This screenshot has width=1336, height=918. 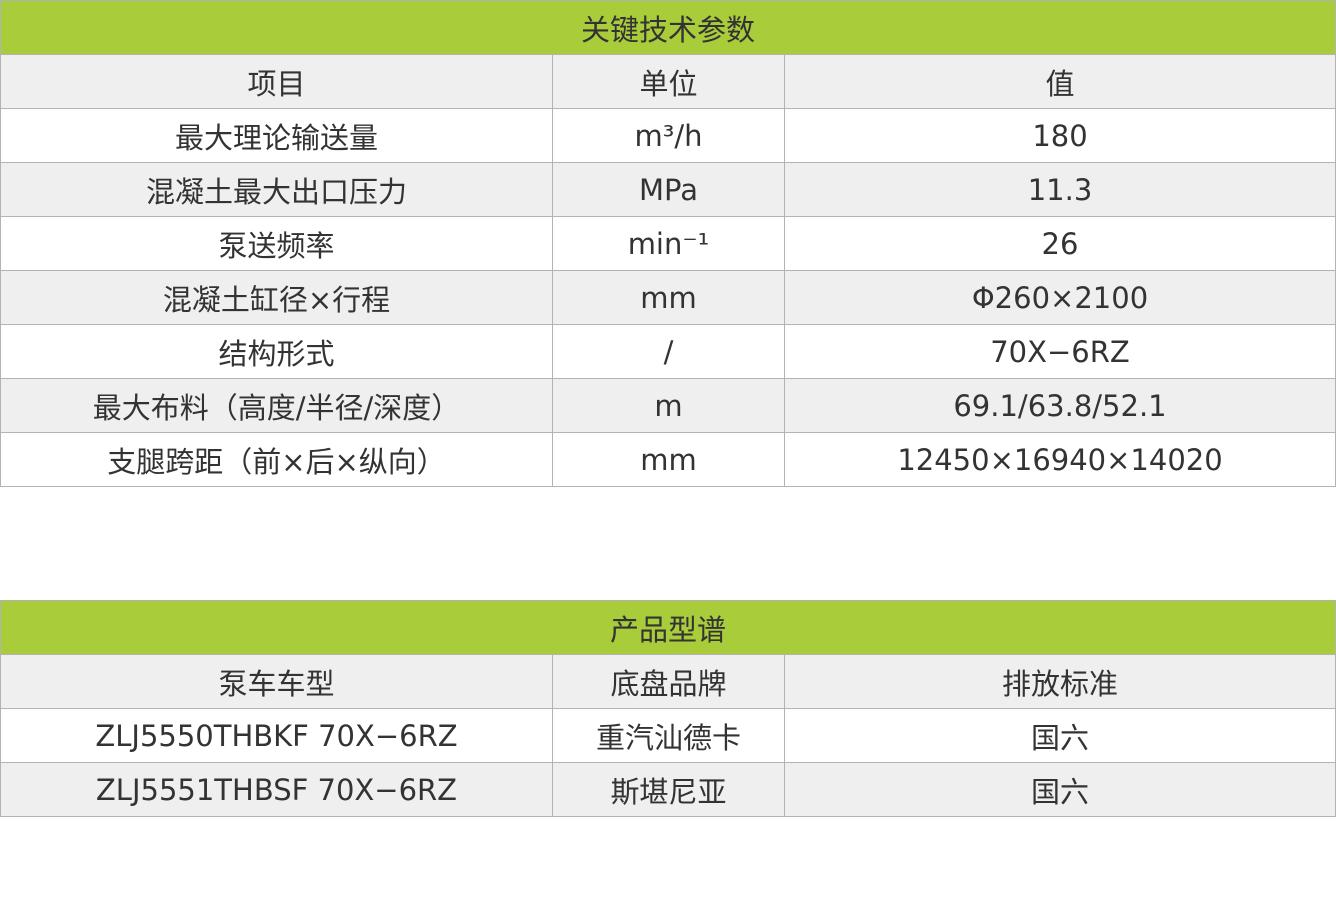 What do you see at coordinates (668, 27) in the screenshot?
I see `table-title: 关键技术参数` at bounding box center [668, 27].